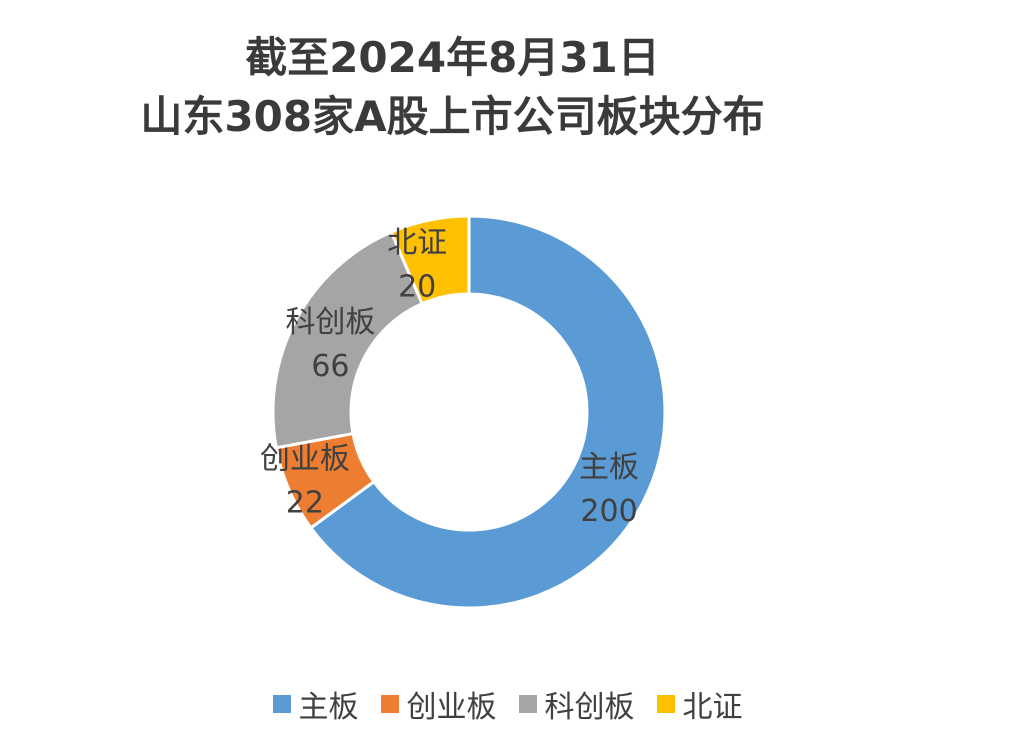 The height and width of the screenshot is (741, 1015). I want to click on legend-item-3: 北证, so click(699, 704).